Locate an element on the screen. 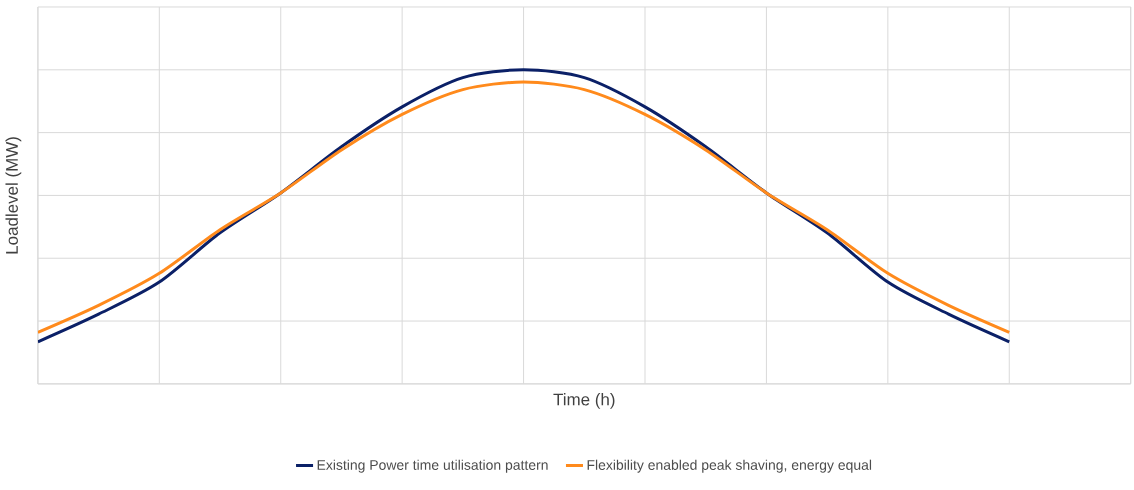  x-axis-title: Time (h) is located at coordinates (584, 401).